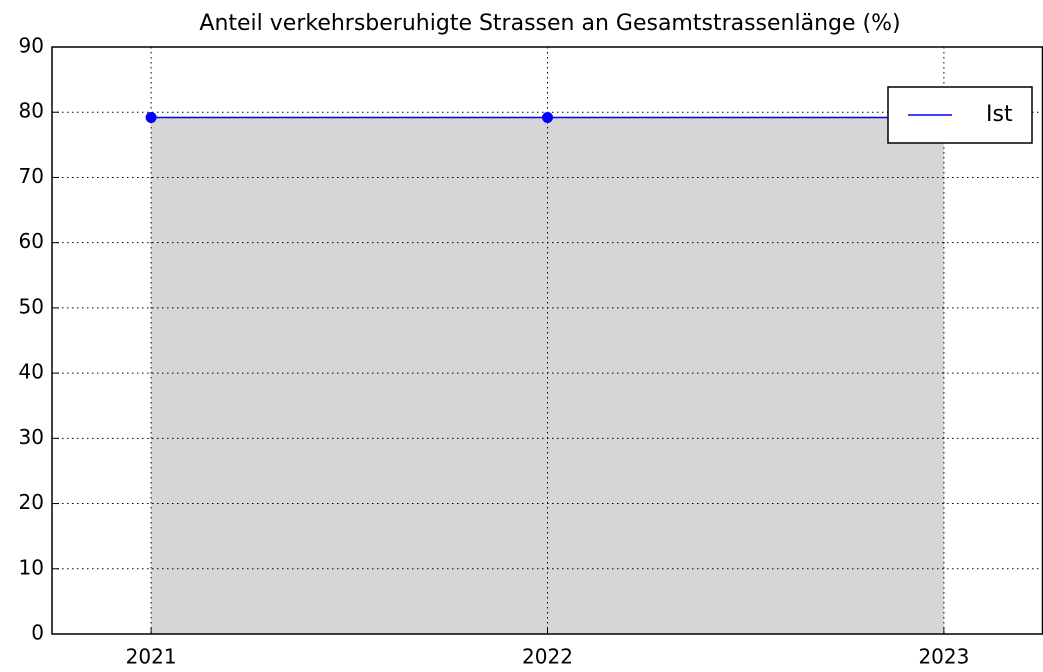  What do you see at coordinates (151, 657) in the screenshot?
I see `x-tick-label: 2021` at bounding box center [151, 657].